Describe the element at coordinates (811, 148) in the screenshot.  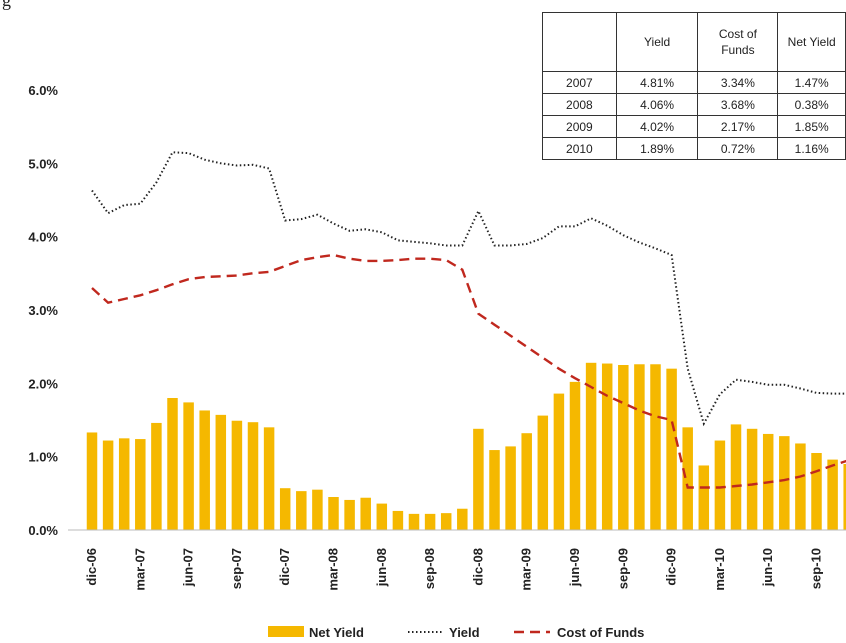
I see `table-cell: 1.16%` at that location.